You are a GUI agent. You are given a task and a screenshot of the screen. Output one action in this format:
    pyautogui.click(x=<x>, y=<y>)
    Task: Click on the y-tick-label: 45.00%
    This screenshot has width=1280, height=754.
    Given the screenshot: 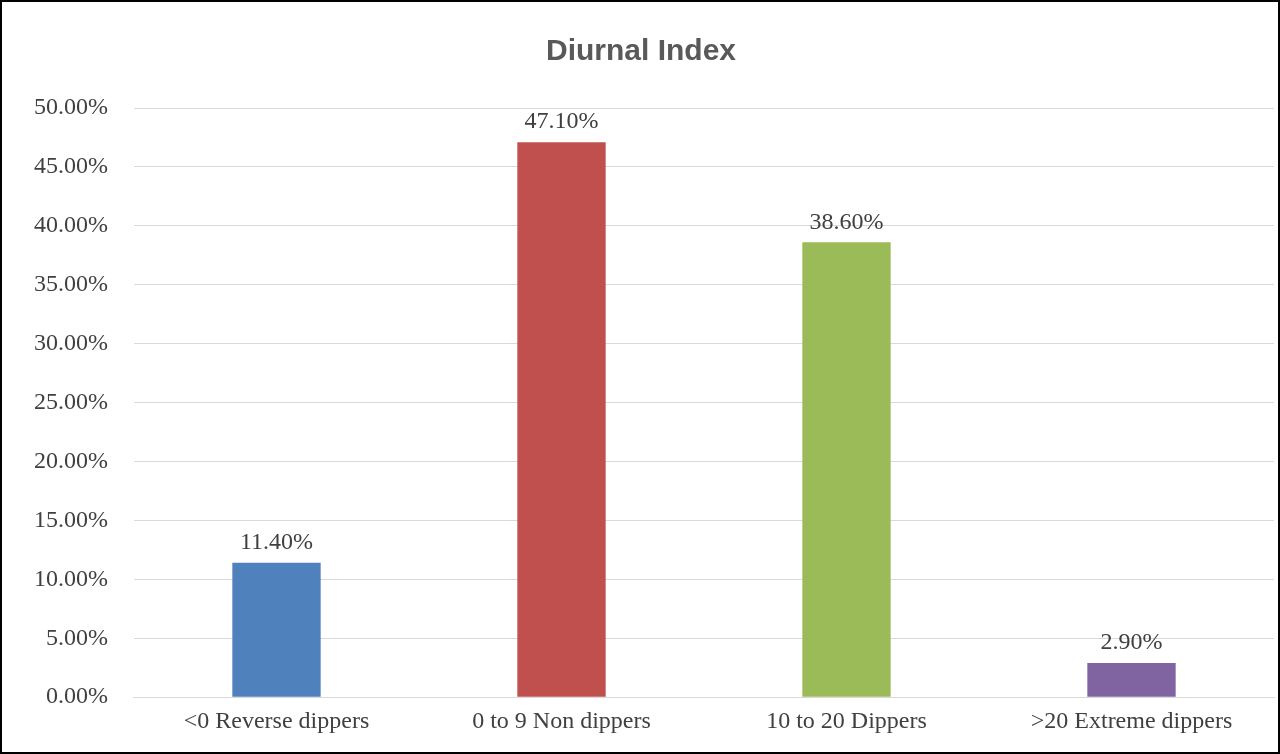 What is the action you would take?
    pyautogui.click(x=70, y=165)
    